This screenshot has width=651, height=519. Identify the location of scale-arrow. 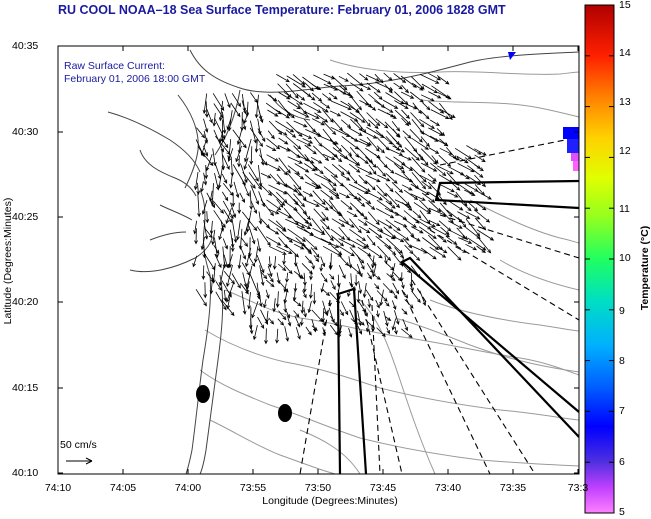
(79, 461).